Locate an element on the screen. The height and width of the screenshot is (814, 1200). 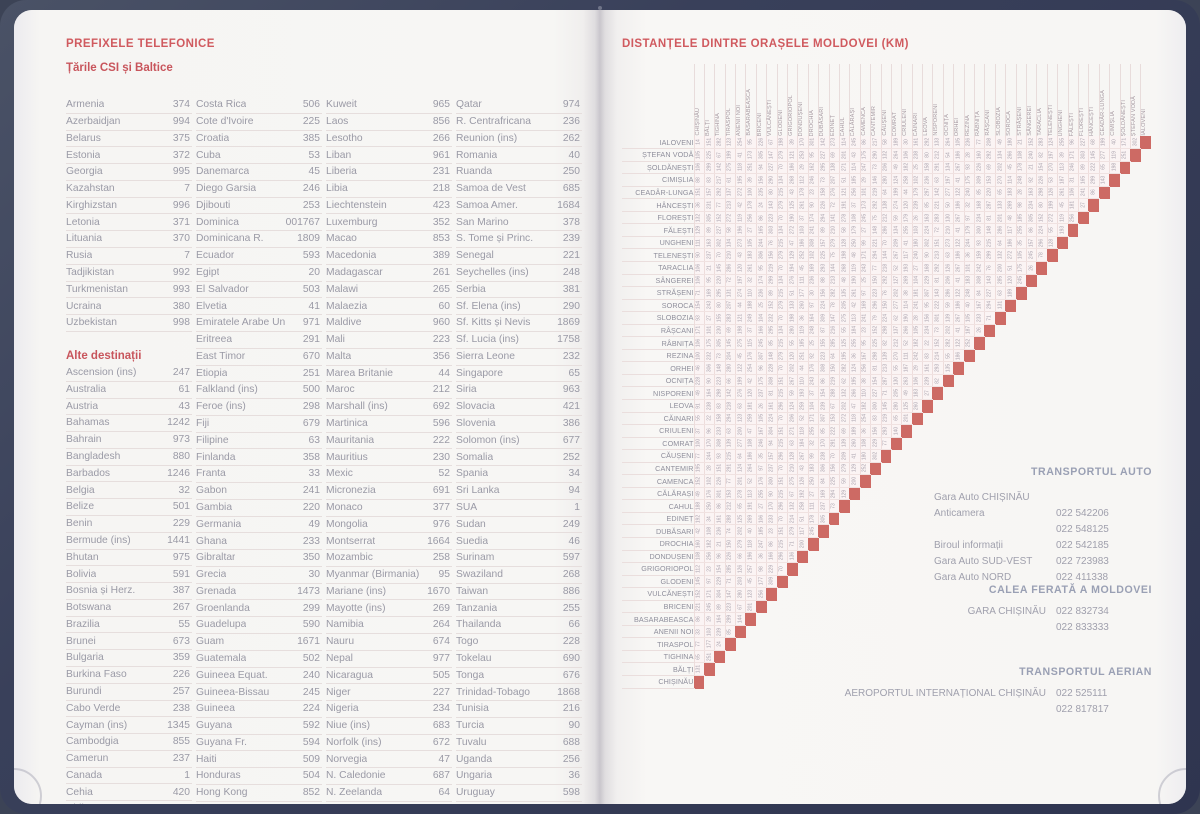
matrix-cell-value: 68 is located at coordinates (1093, 142).